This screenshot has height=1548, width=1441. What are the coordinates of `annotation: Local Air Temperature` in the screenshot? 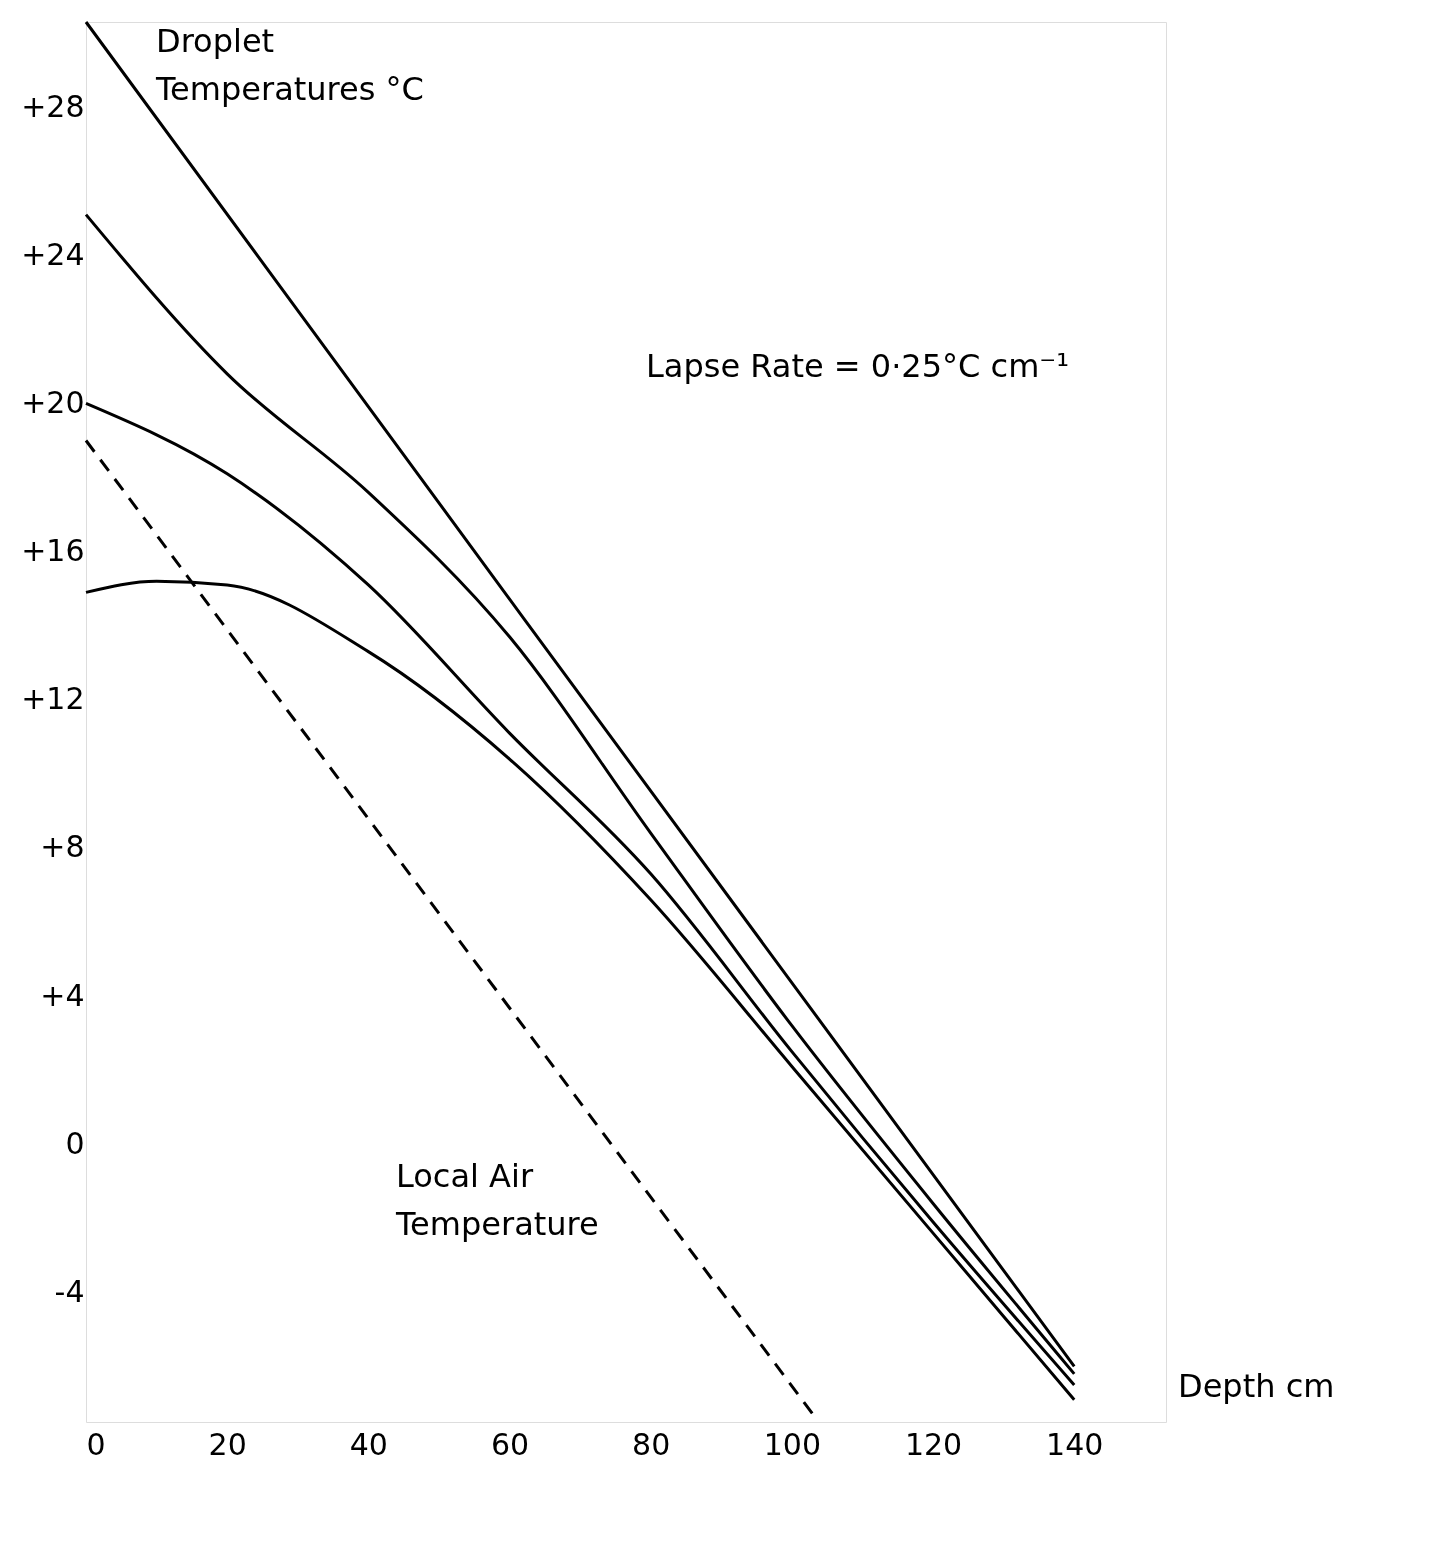 It's located at (497, 1200).